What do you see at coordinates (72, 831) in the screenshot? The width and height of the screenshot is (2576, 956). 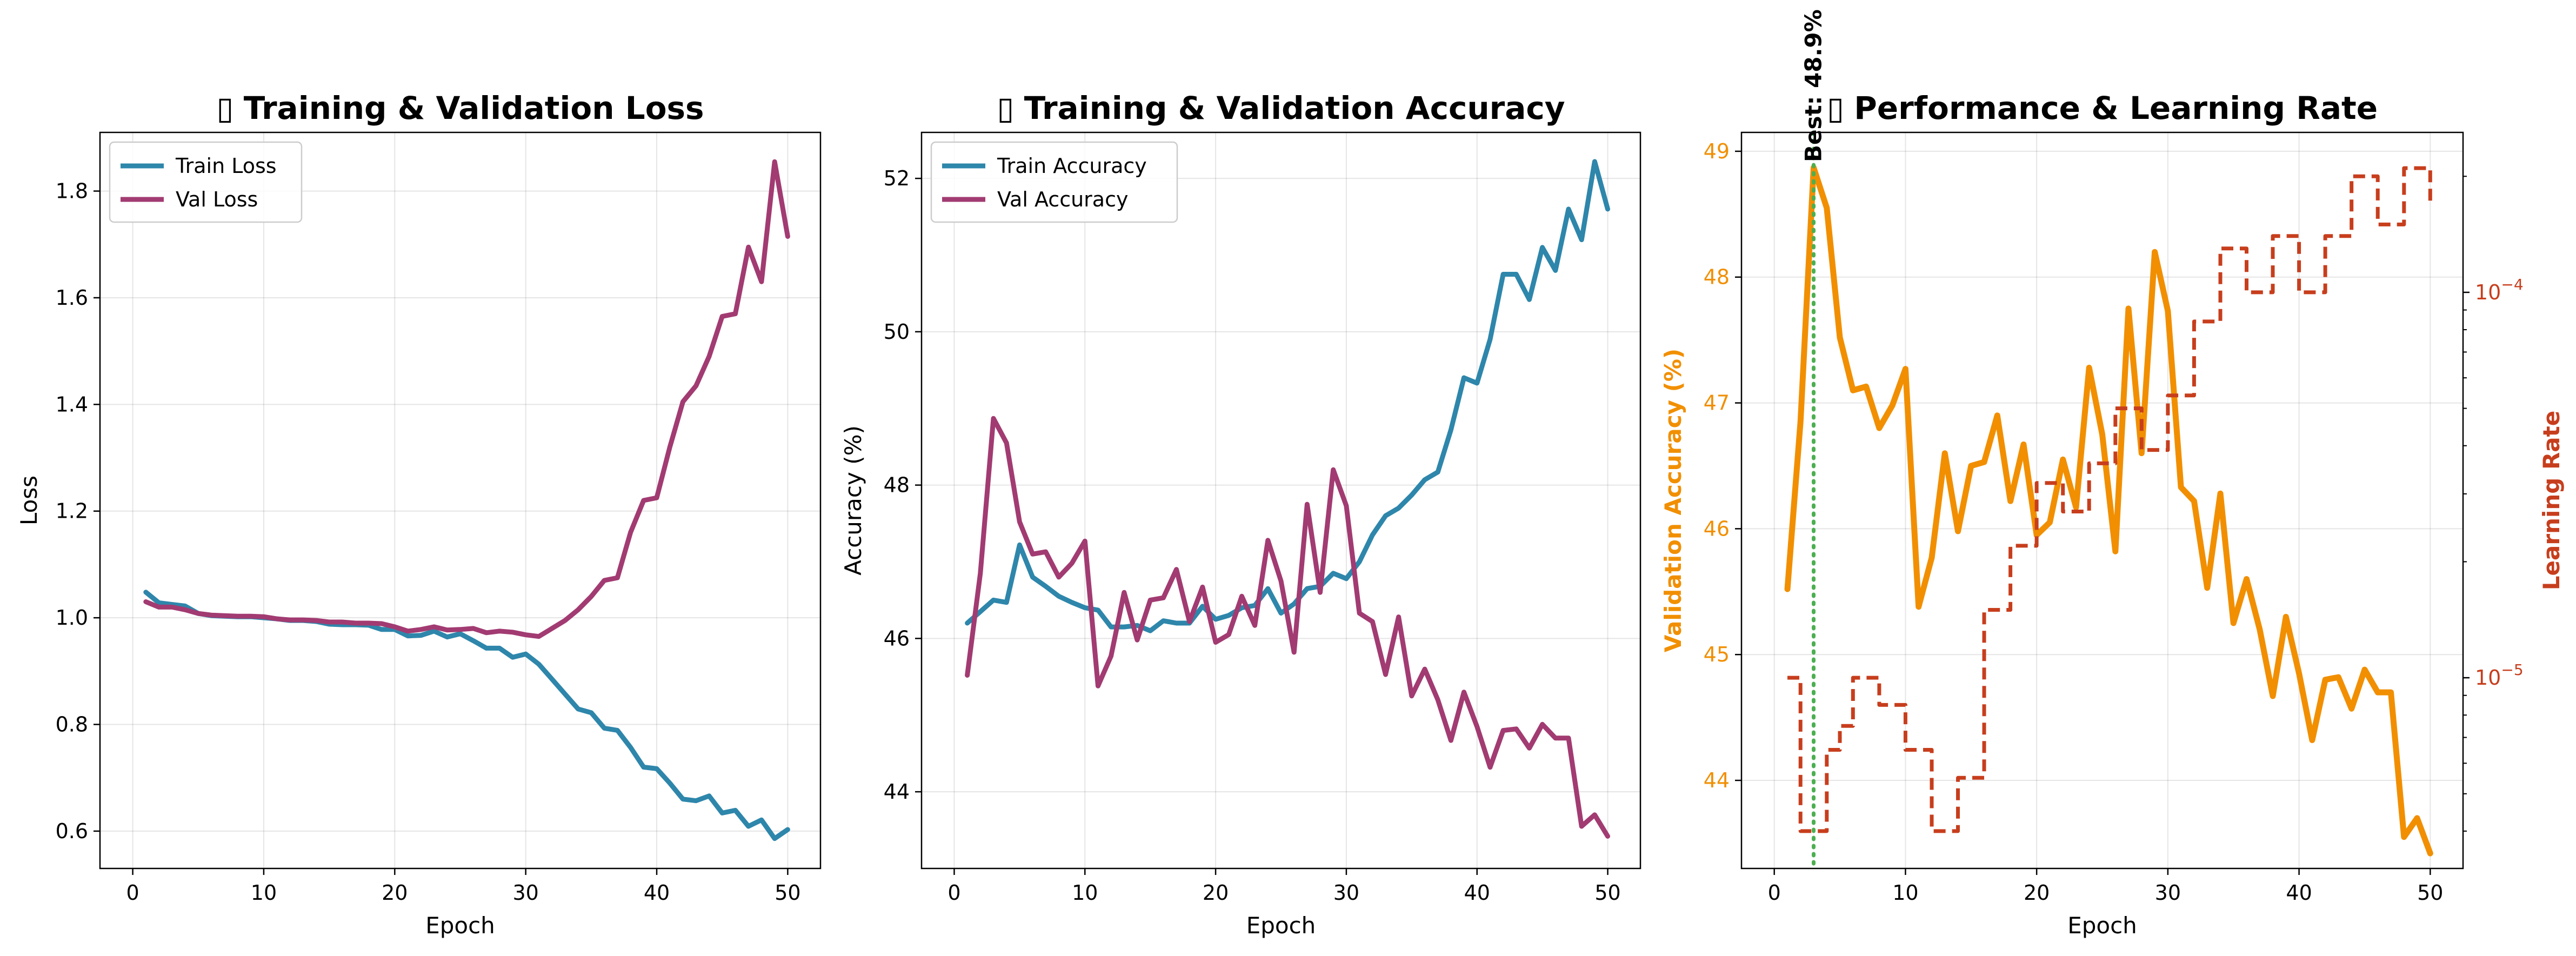 I see `y-tick-label: 0.6` at bounding box center [72, 831].